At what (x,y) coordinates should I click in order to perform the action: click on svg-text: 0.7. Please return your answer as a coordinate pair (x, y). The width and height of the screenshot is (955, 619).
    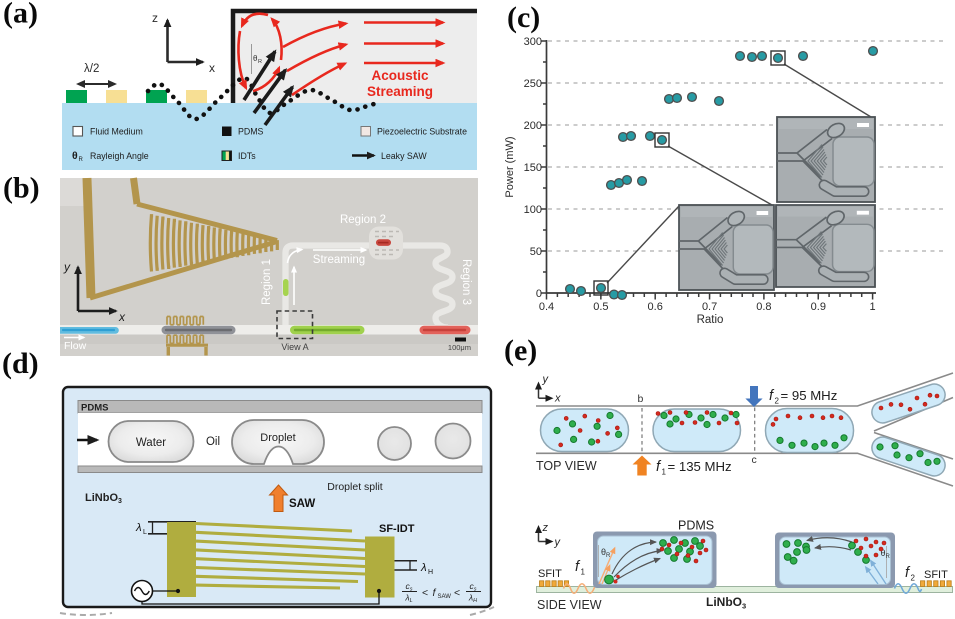
    Looking at the image, I should click on (709, 307).